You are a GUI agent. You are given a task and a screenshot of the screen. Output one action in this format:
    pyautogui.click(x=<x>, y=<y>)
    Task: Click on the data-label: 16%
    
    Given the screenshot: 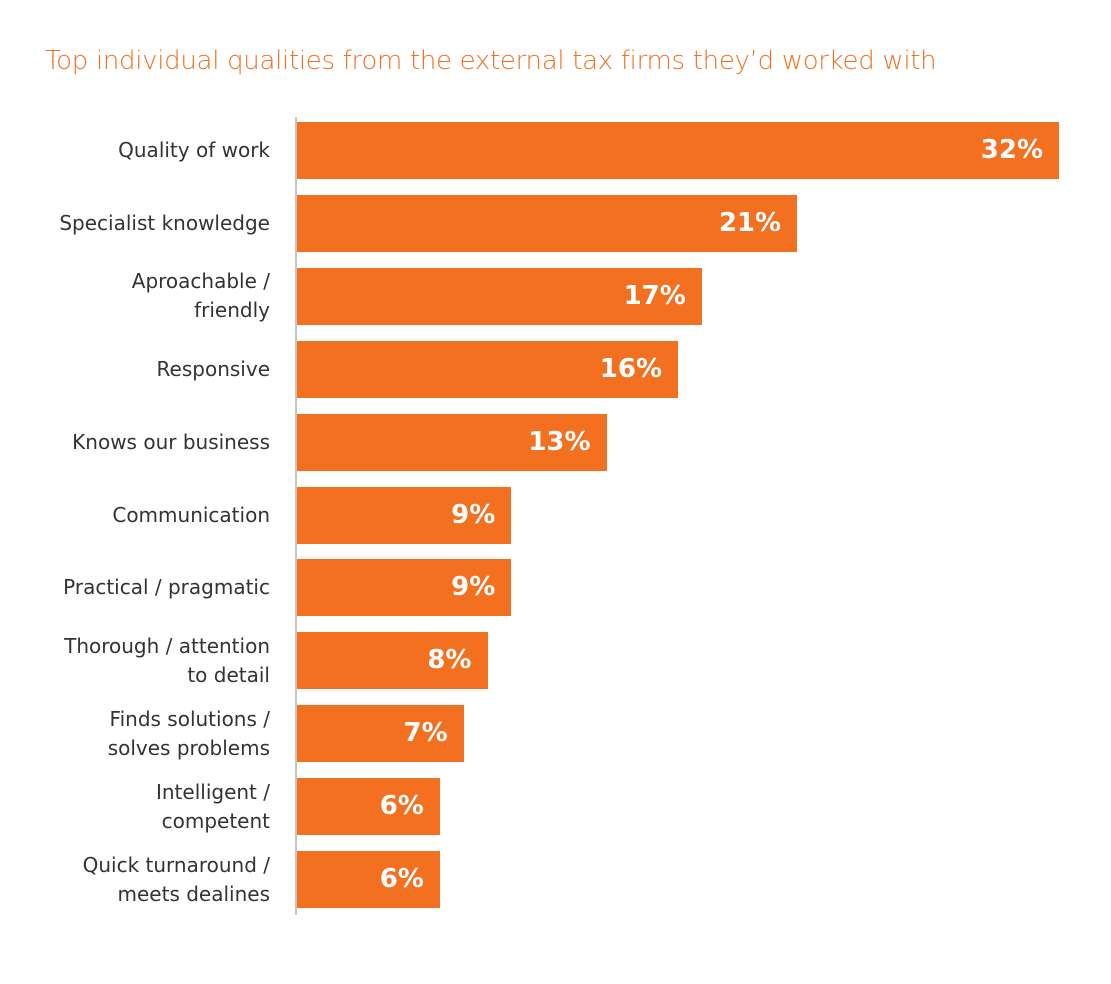 What is the action you would take?
    pyautogui.click(x=630, y=368)
    